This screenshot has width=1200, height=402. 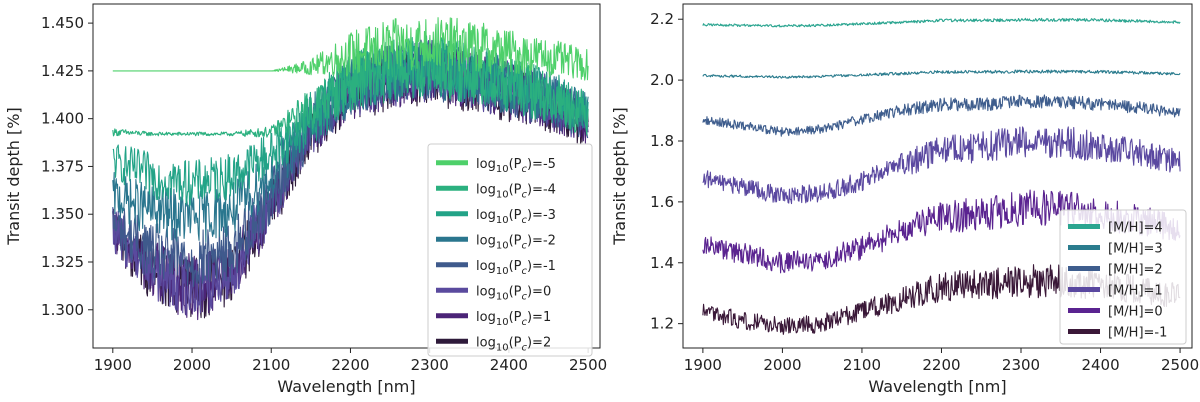 I want to click on legend-label: log10(Pc)=-3, so click(x=516, y=217).